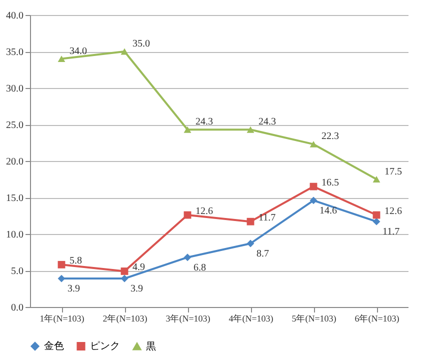 This screenshot has width=428, height=358. What do you see at coordinates (262, 254) in the screenshot?
I see `data-label: 8.7` at bounding box center [262, 254].